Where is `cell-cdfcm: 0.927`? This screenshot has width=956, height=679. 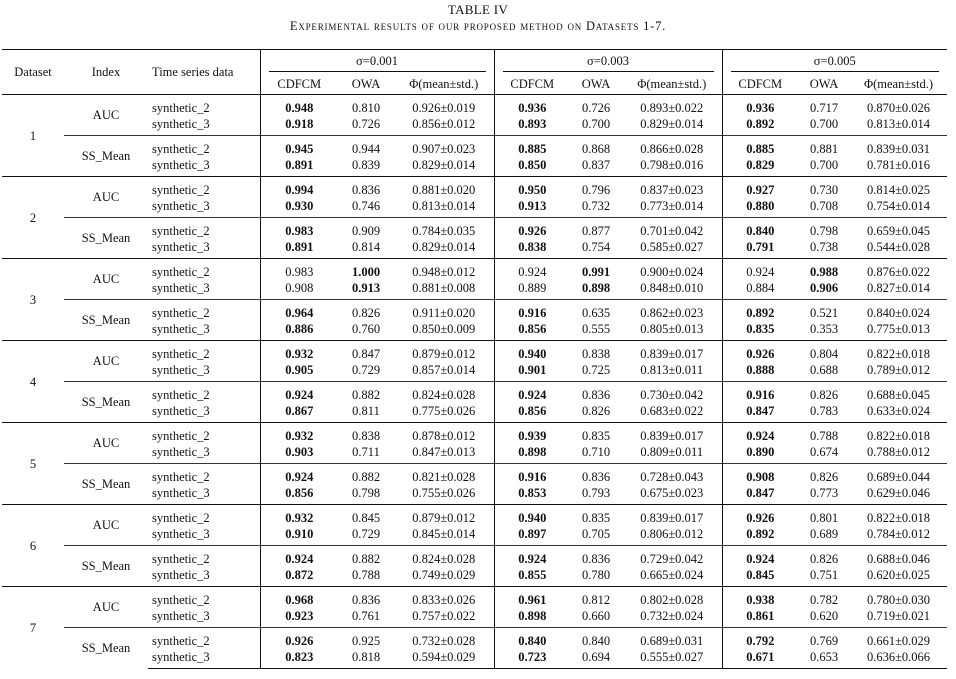 cell-cdfcm: 0.927 is located at coordinates (759, 187).